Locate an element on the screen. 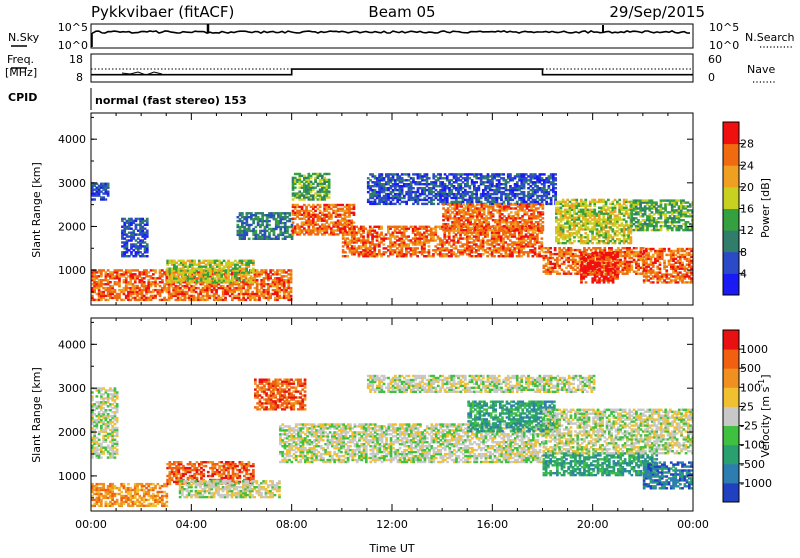 Image resolution: width=800 pixels, height=558 pixels. nsky-trace is located at coordinates (391, 32).